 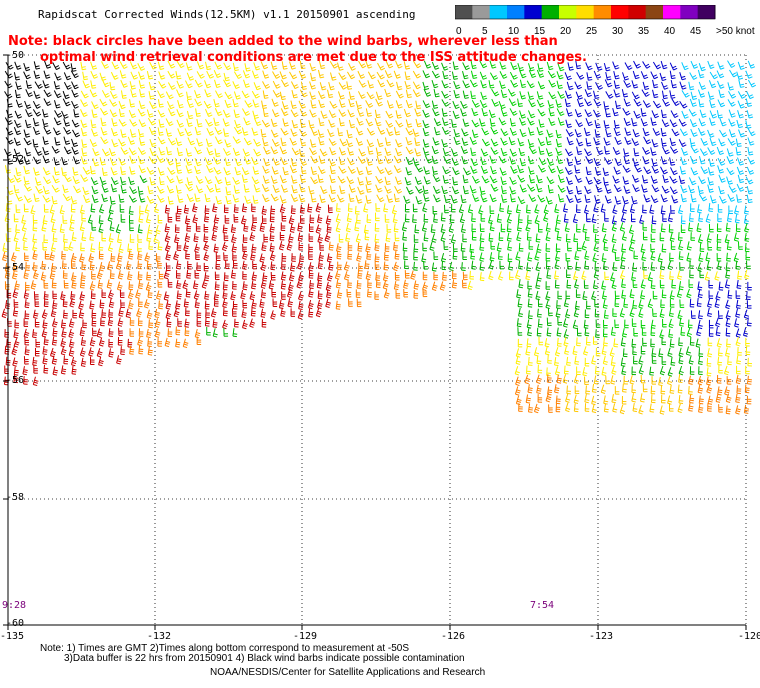 I want to click on legend-label: 30, so click(x=618, y=31).